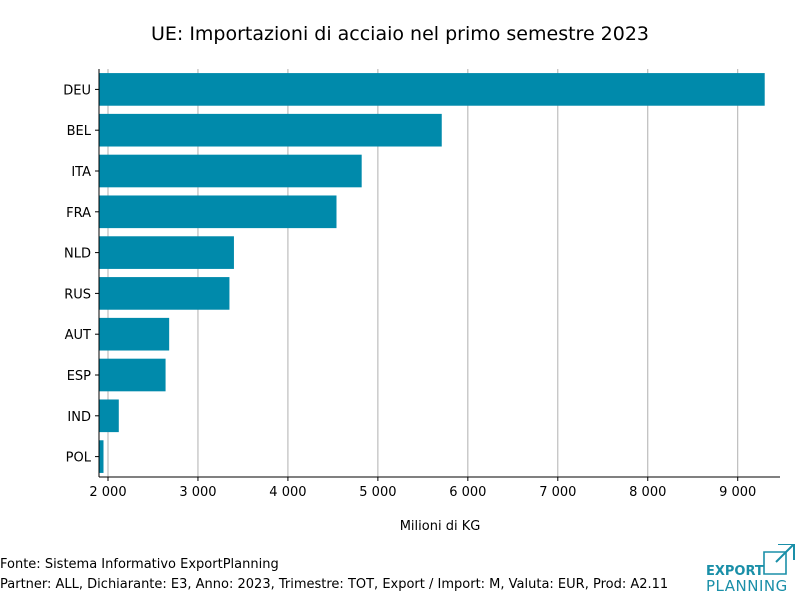 This screenshot has width=800, height=600. Describe the element at coordinates (78, 213) in the screenshot. I see `y-tick-label: FRA` at that location.